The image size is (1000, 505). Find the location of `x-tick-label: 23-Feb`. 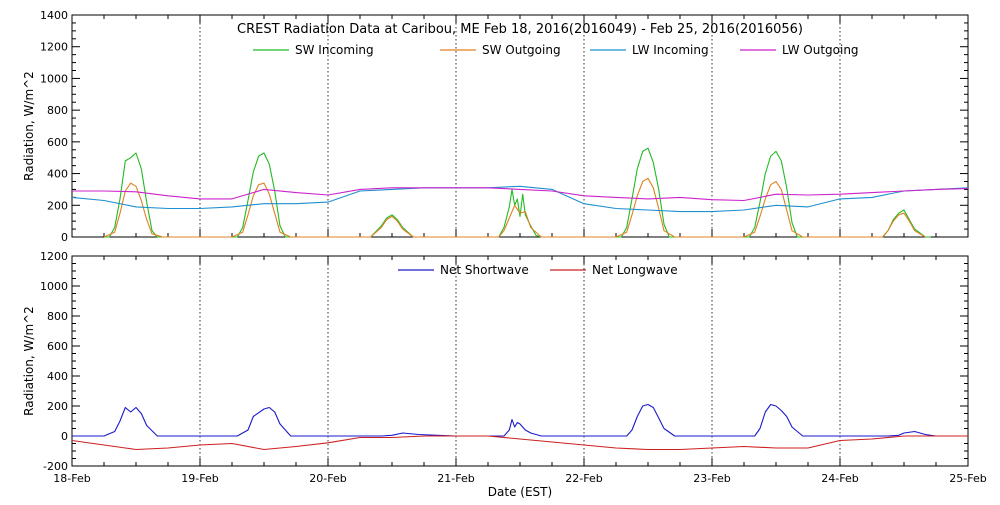

x-tick-label: 23-Feb is located at coordinates (711, 478).